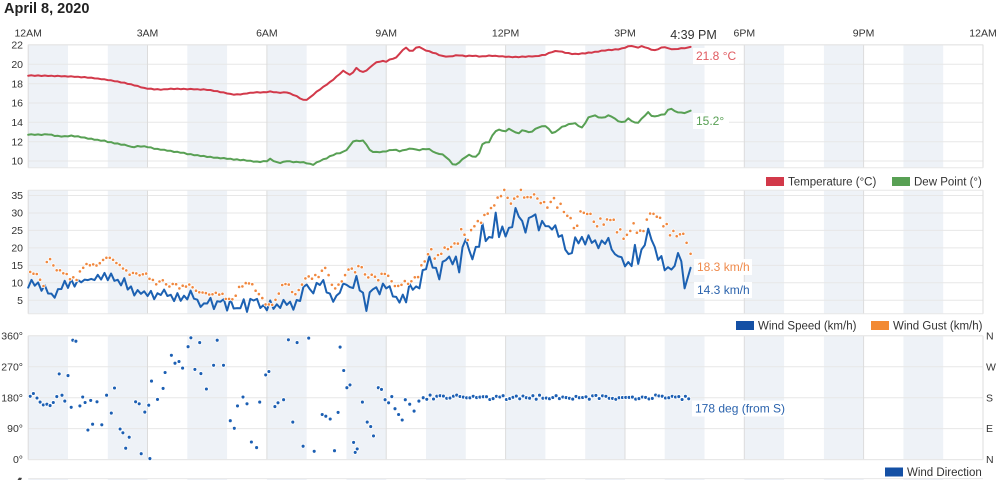 Image resolution: width=1000 pixels, height=480 pixels. Describe the element at coordinates (989, 429) in the screenshot. I see `svg-text: E` at that location.